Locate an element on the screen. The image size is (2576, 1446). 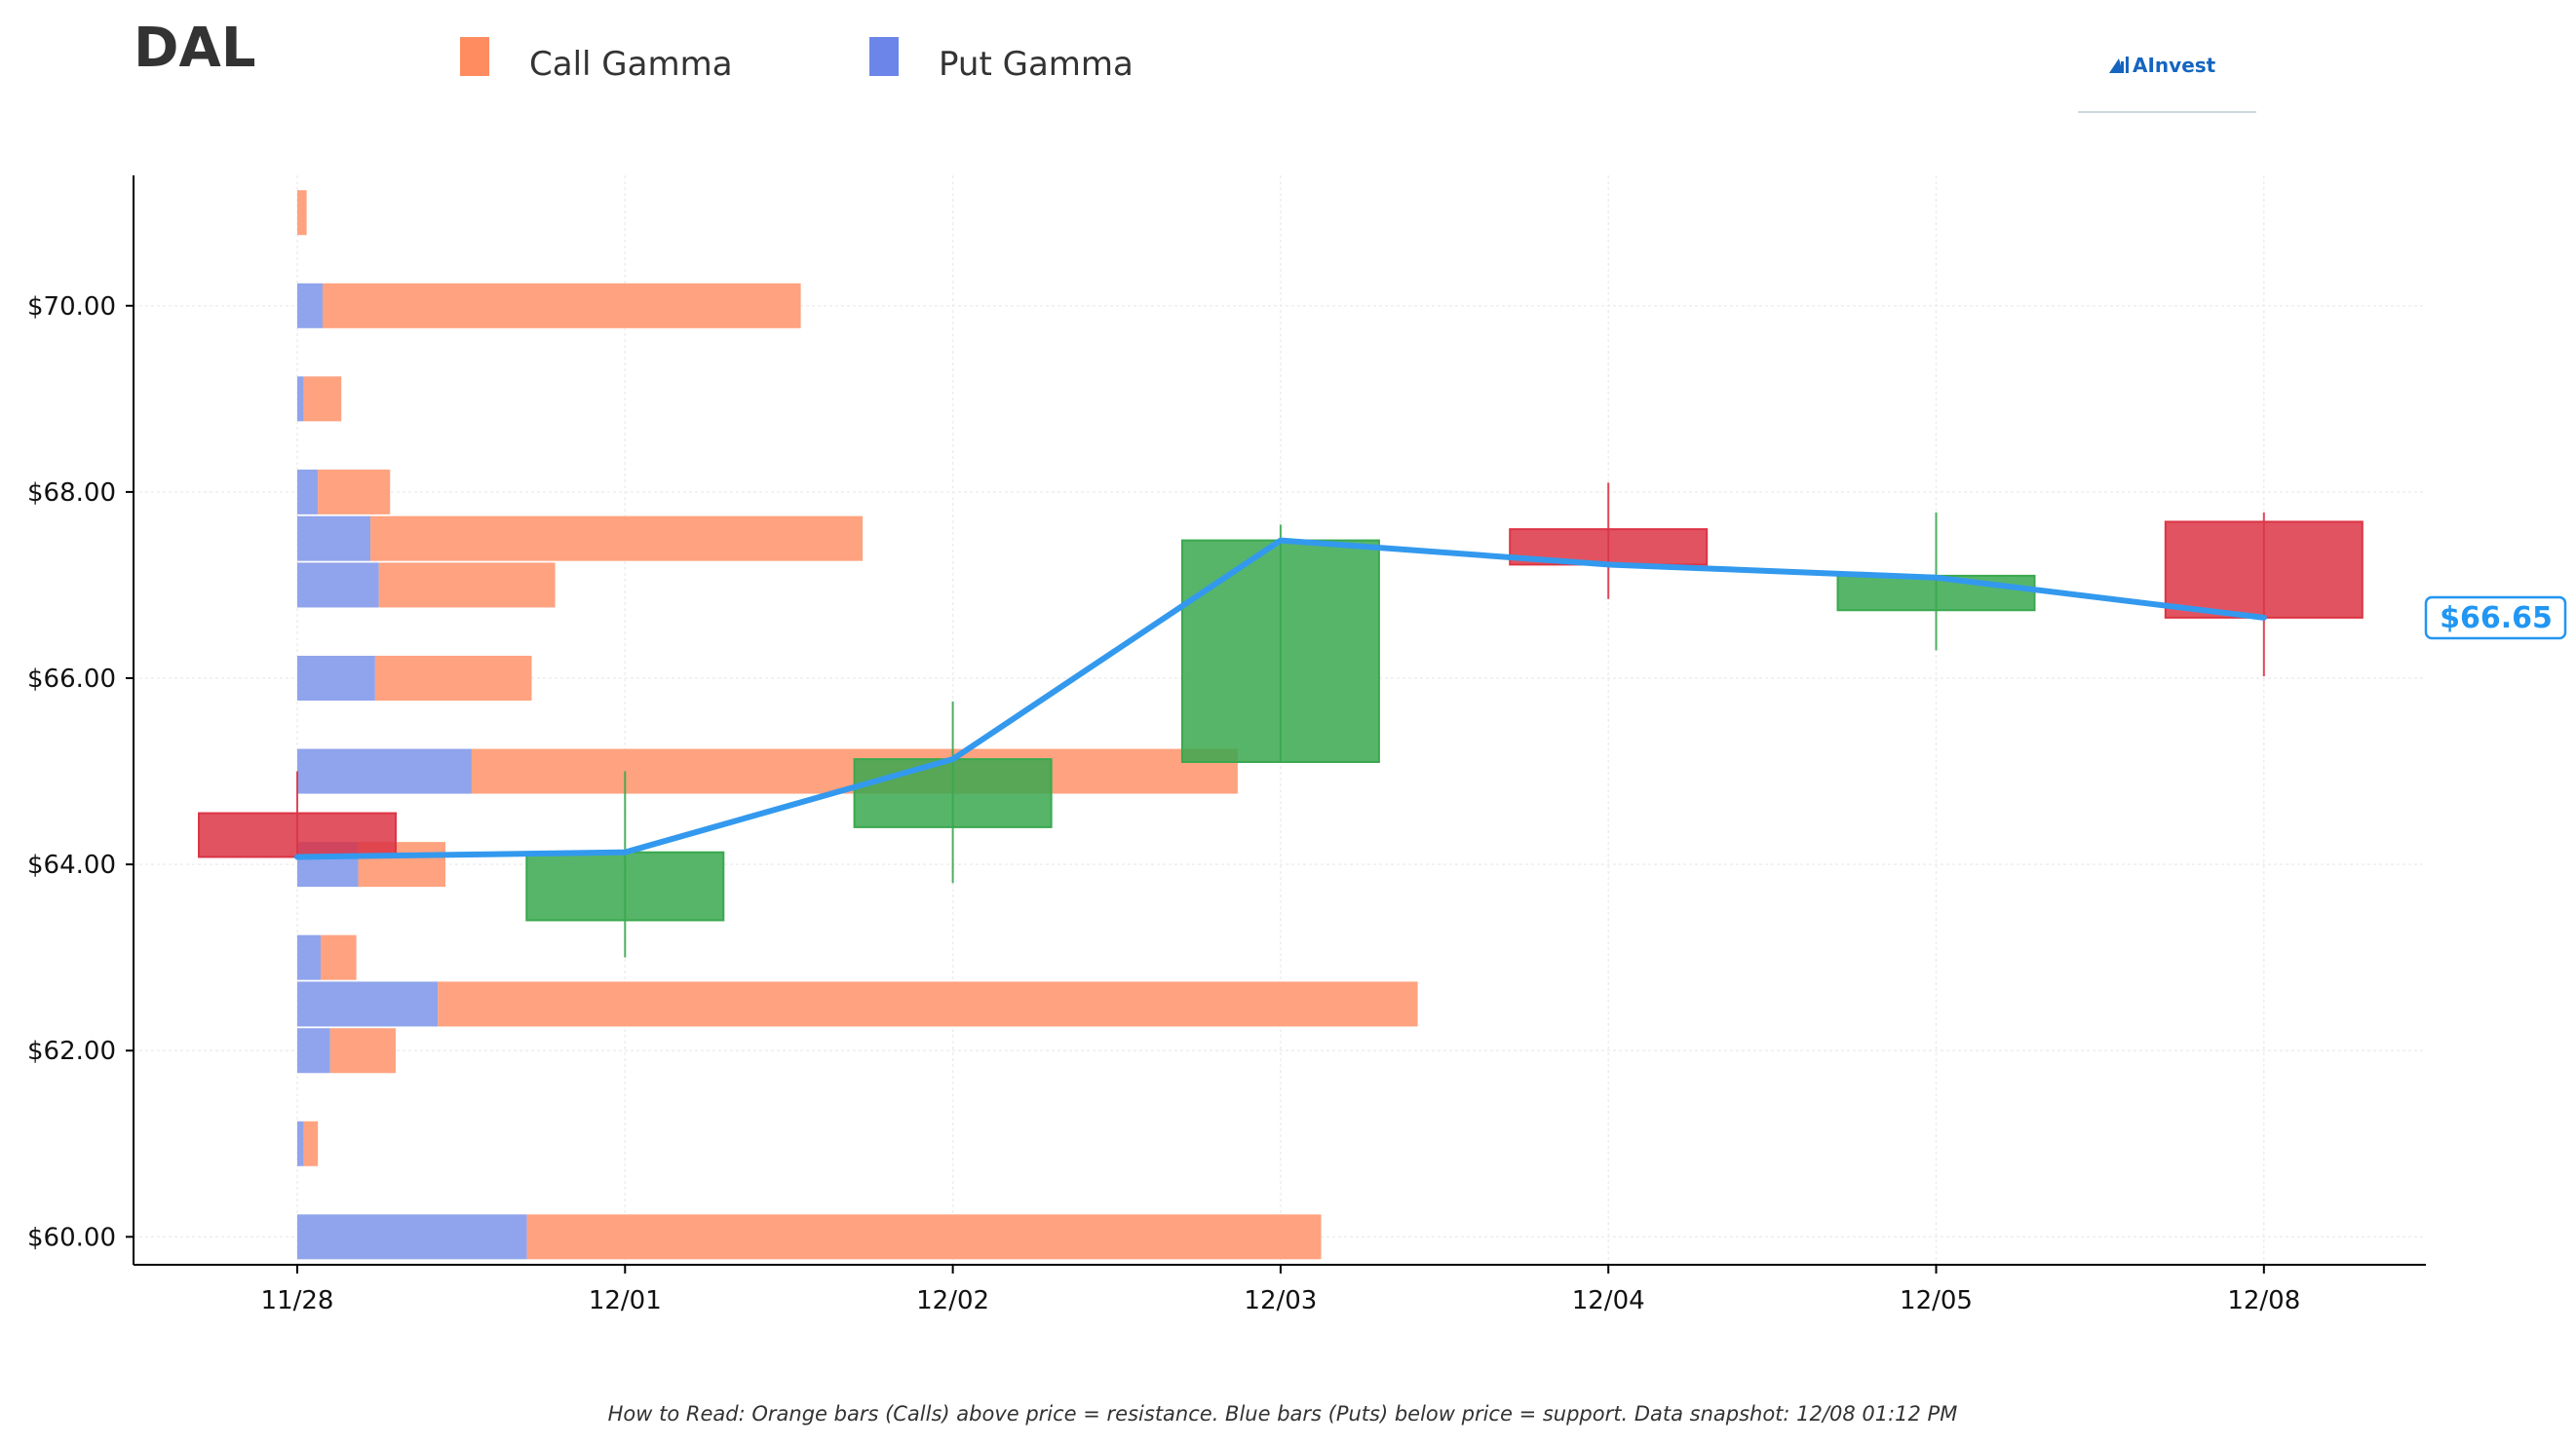
y-tick-label-2: $64.00 is located at coordinates (71, 865).